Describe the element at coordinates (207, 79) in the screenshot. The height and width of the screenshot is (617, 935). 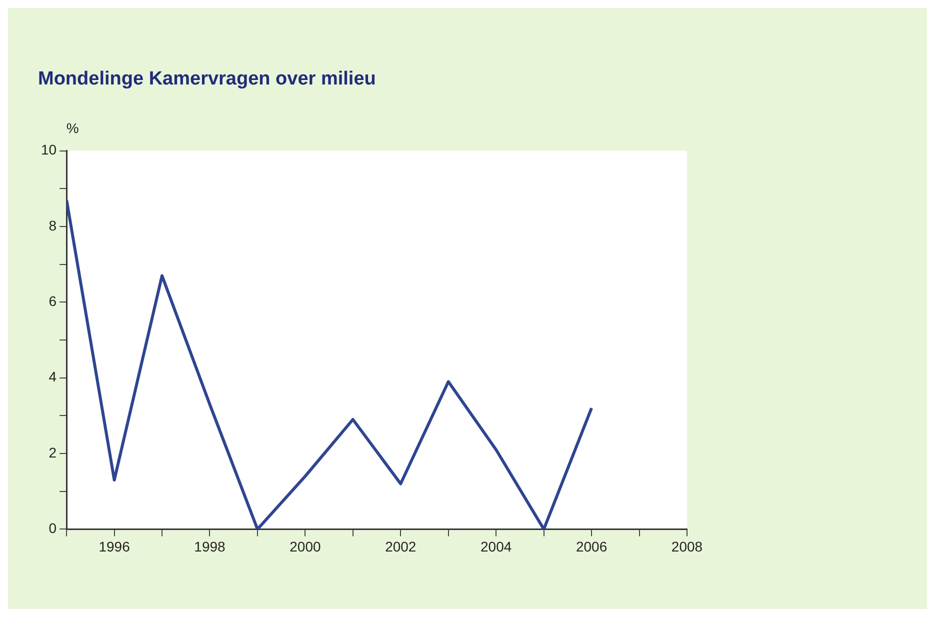
I see `chart-title: Mondelinge Kamervragen over milieu` at that location.